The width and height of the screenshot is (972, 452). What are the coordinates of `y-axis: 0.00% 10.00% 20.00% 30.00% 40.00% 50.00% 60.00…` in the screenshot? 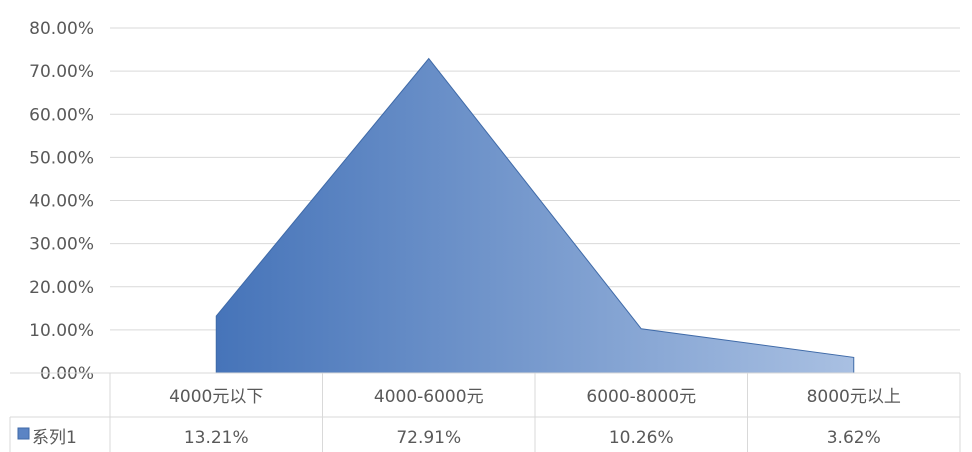 It's located at (61, 201).